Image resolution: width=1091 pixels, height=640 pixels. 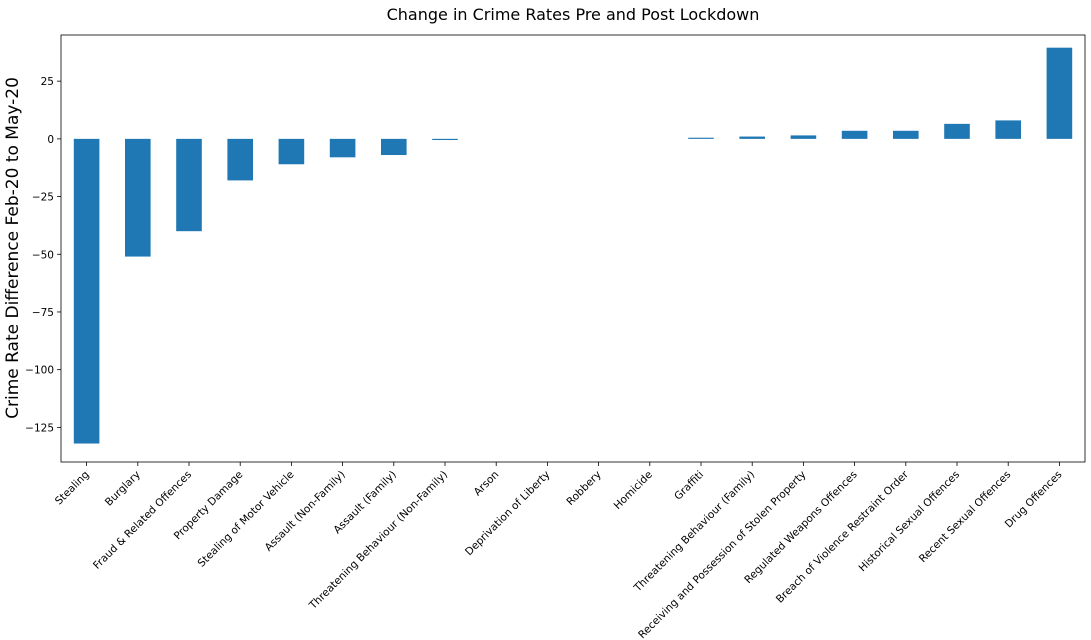 I want to click on x-tick-label: Historical Sexual Offences, so click(x=910, y=522).